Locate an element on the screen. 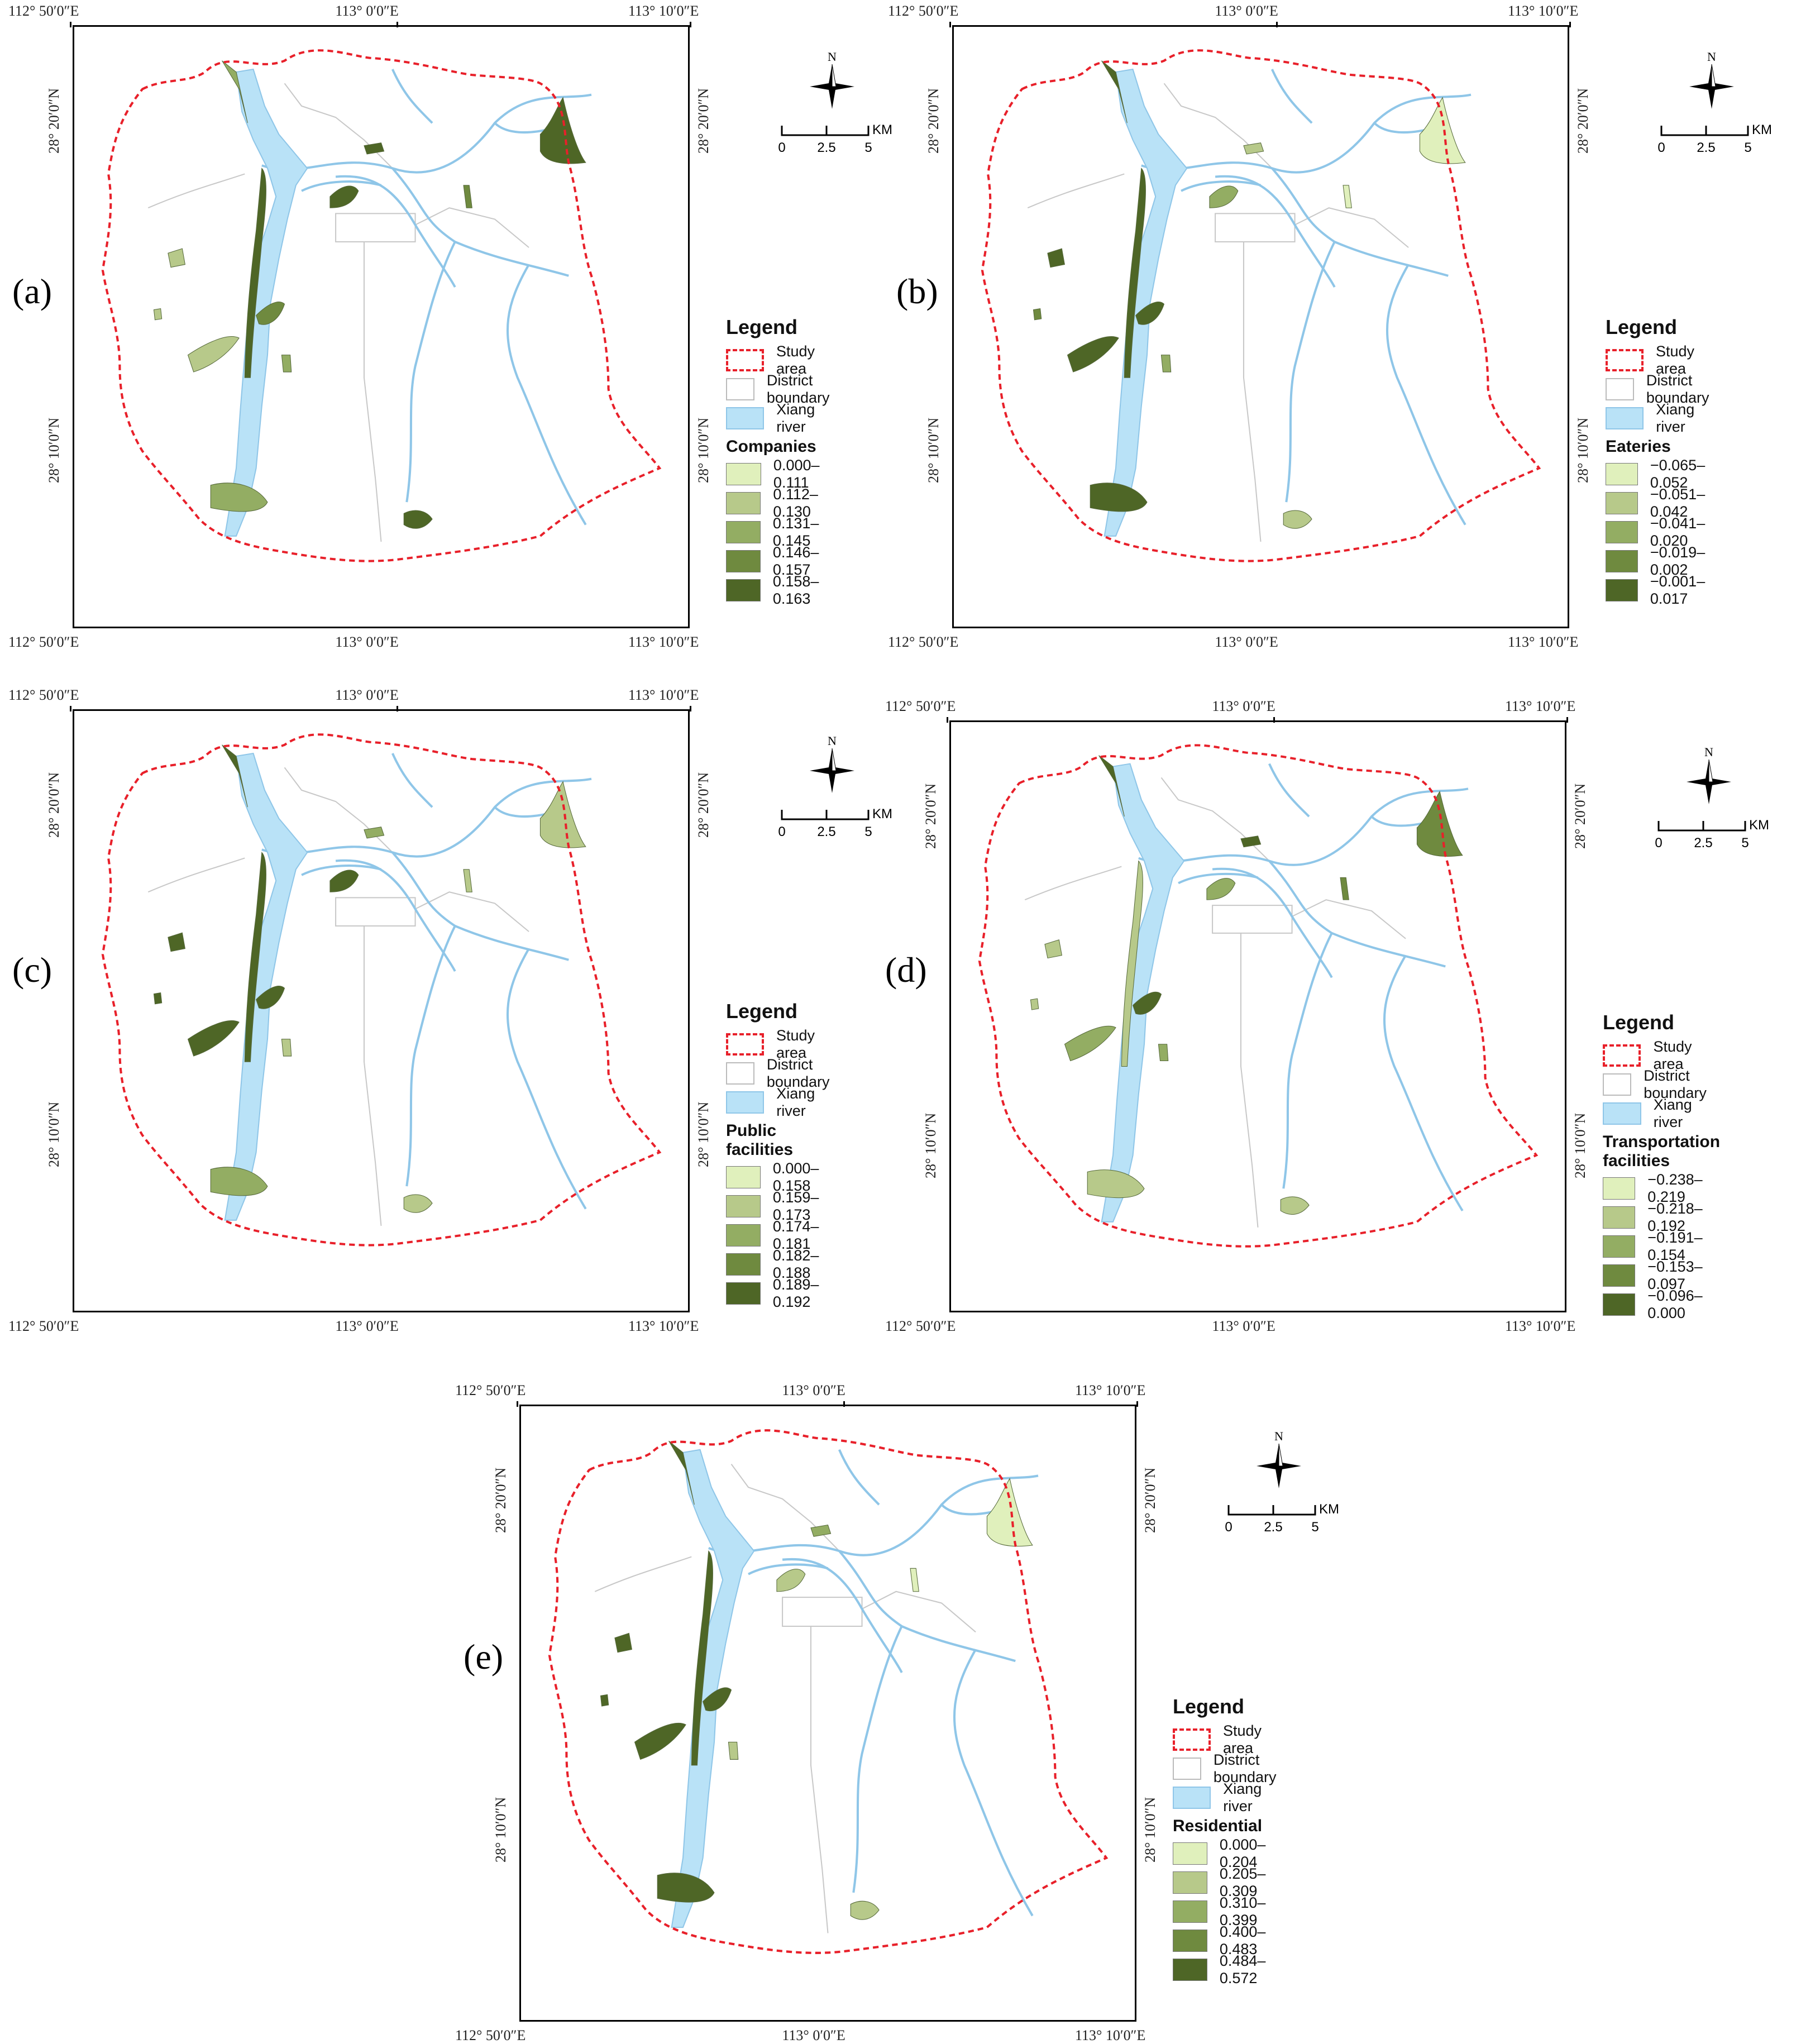 Image resolution: width=1801 pixels, height=2044 pixels. legend-class: 0.112–0.130 is located at coordinates (784, 503).